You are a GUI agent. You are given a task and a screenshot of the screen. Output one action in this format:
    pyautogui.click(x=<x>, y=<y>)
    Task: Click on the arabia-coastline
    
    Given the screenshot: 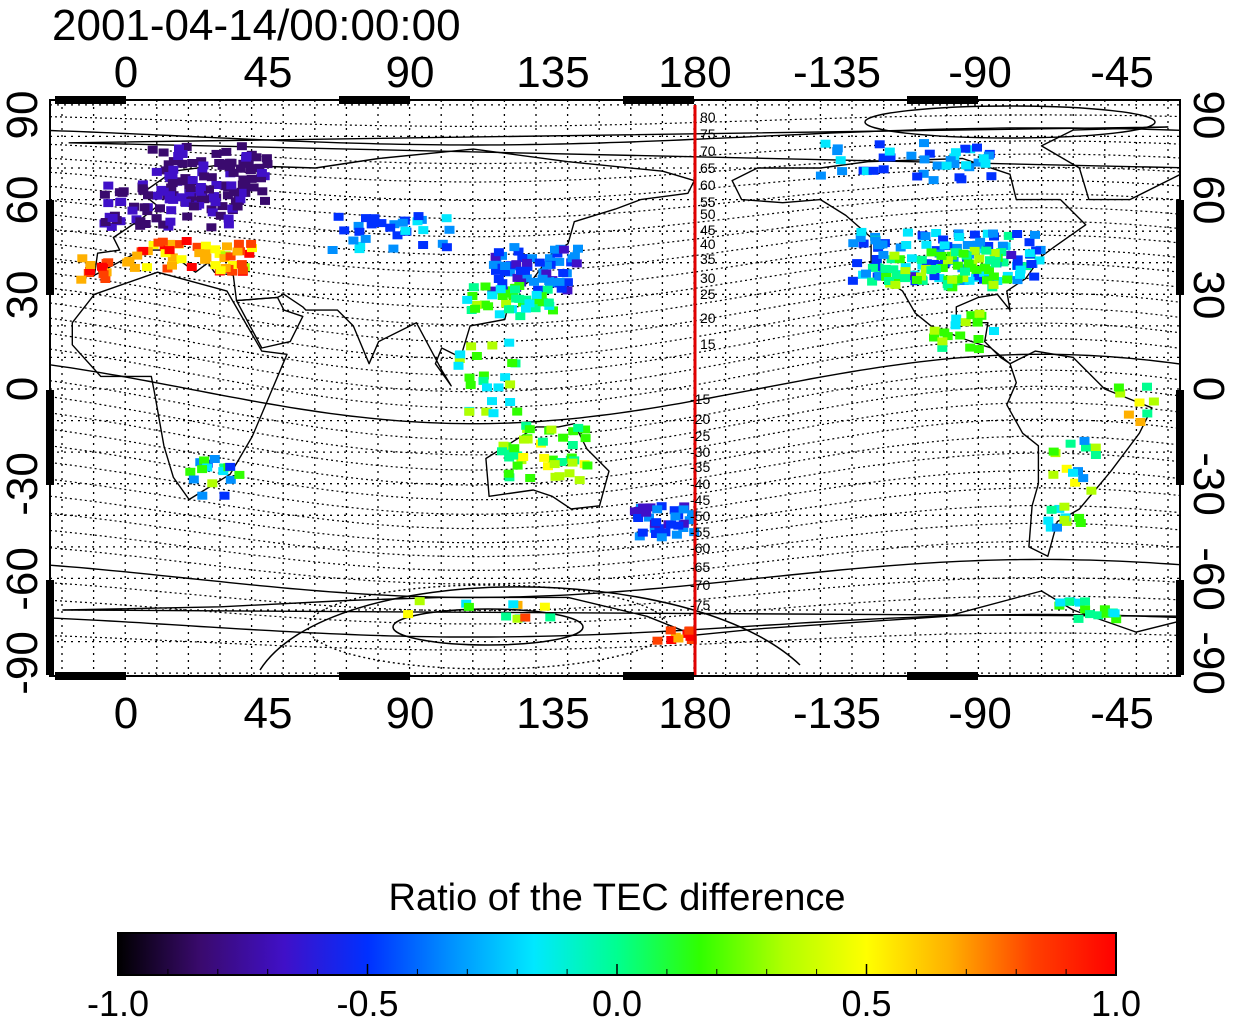 What is the action you would take?
    pyautogui.click(x=269, y=322)
    